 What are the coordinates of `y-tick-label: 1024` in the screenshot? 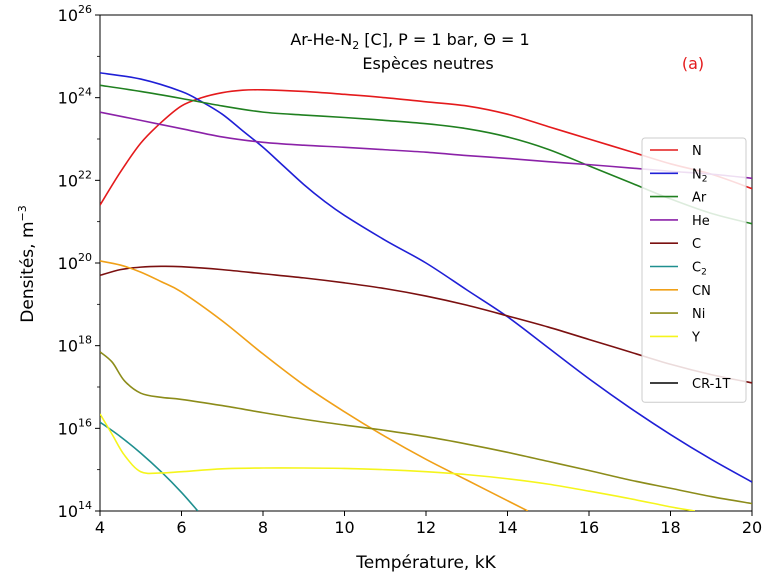 It's located at (75, 97).